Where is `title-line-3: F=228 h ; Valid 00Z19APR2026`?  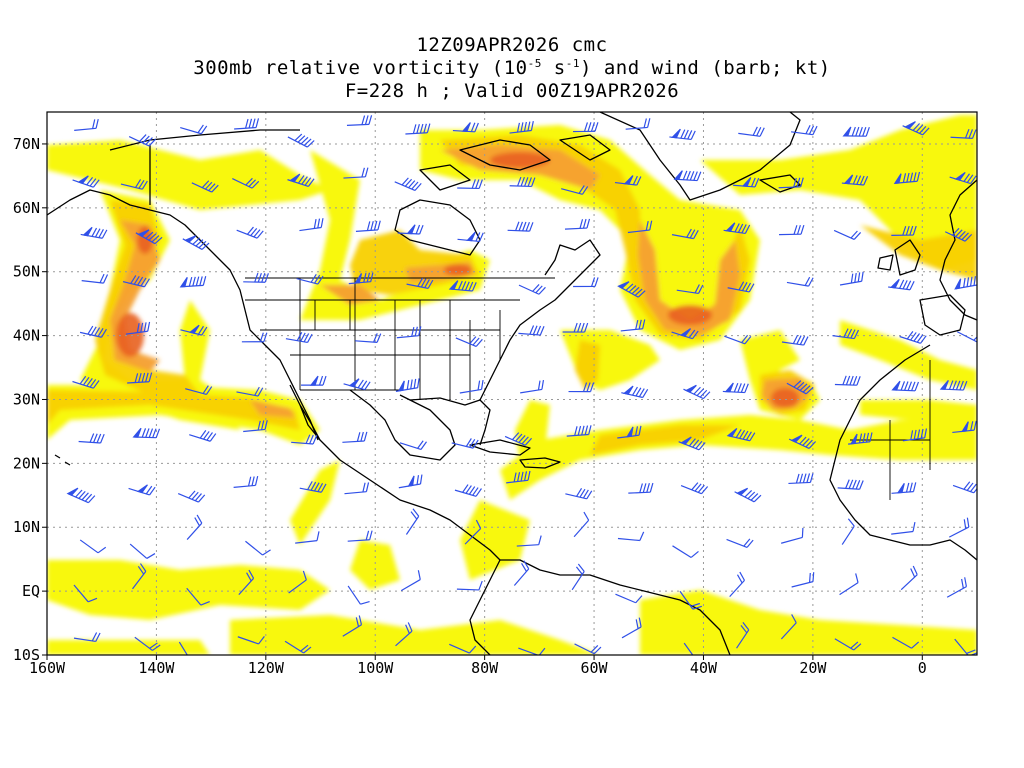
title-line-3: F=228 h ; Valid 00Z19APR2026 is located at coordinates (512, 91).